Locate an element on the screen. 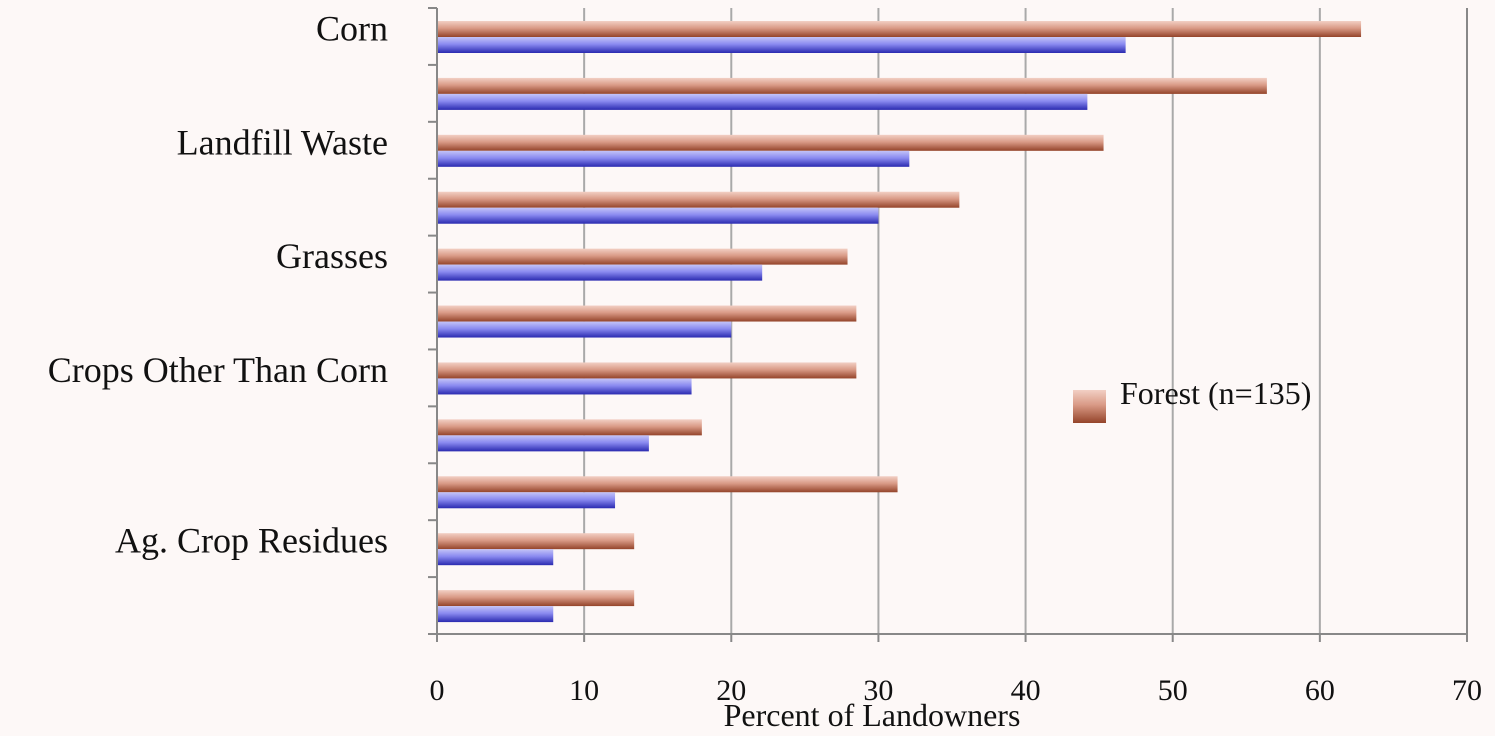 Image resolution: width=1495 pixels, height=736 pixels. x-tick-label: 0 is located at coordinates (437, 690).